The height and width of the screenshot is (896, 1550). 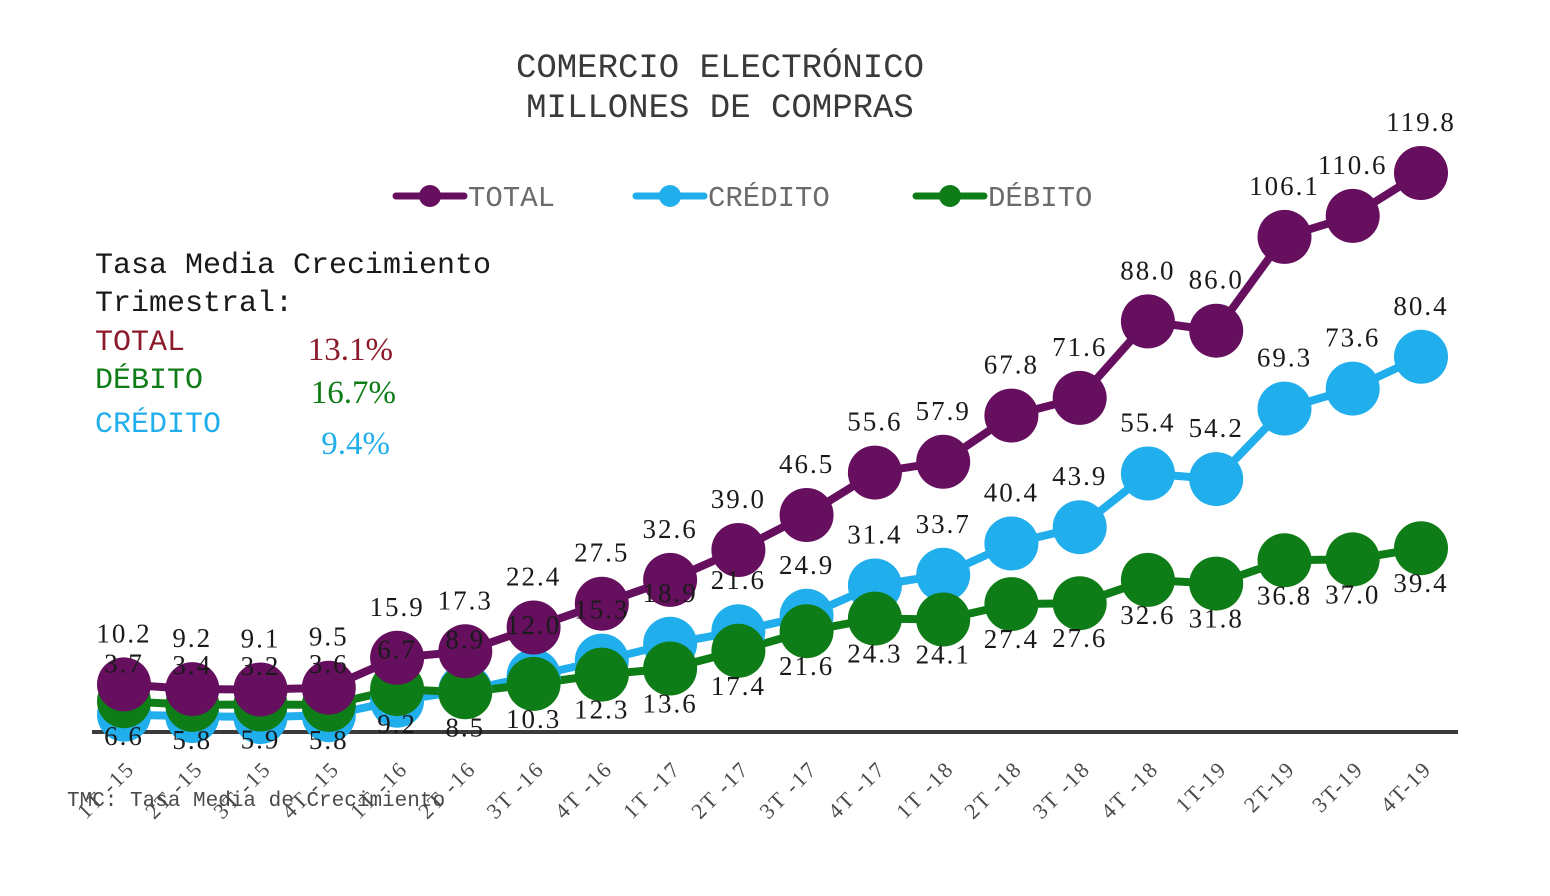 What do you see at coordinates (993, 790) in the screenshot?
I see `x-tick-label-13: 2T -18` at bounding box center [993, 790].